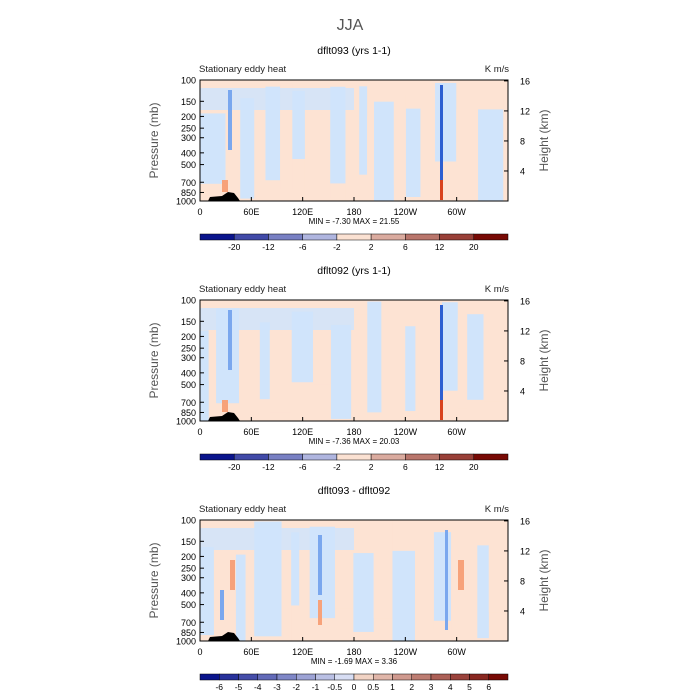  I want to click on y-tick-label: 400, so click(188, 373).